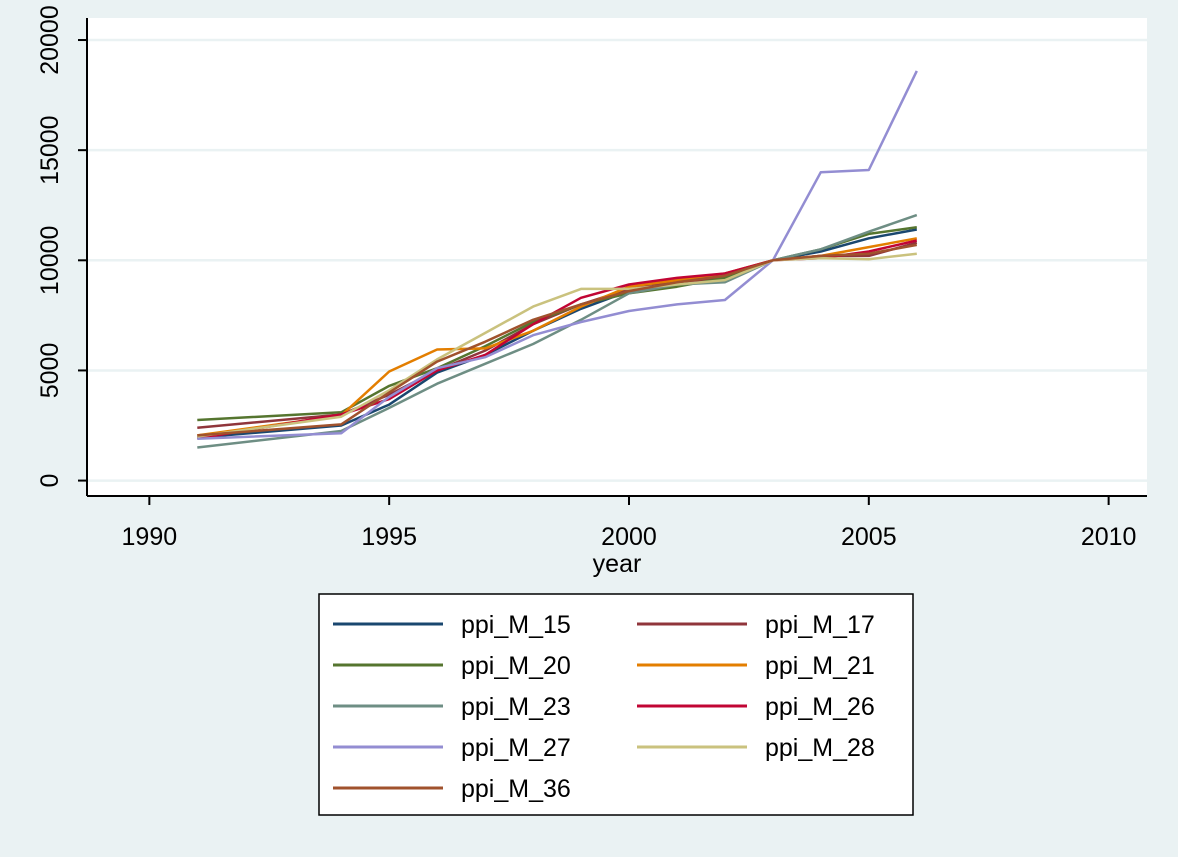 The image size is (1178, 857). What do you see at coordinates (820, 748) in the screenshot?
I see `legend-label-ppi-m-28: ppi_M_28` at bounding box center [820, 748].